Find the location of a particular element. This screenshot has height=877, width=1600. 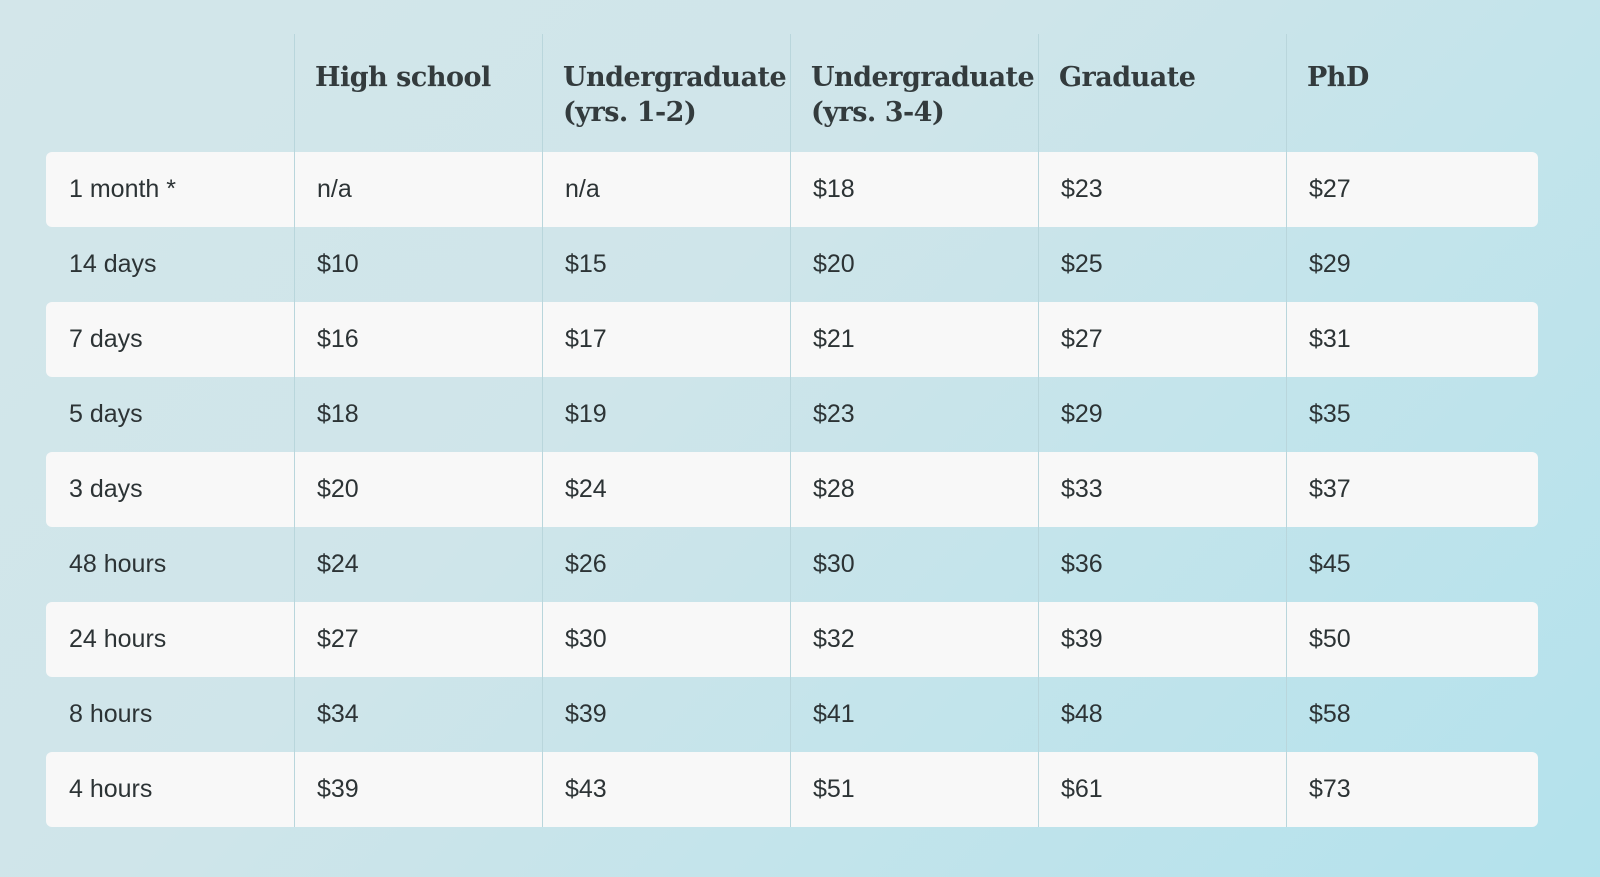

deadline-cell: 24 hours is located at coordinates (118, 639).